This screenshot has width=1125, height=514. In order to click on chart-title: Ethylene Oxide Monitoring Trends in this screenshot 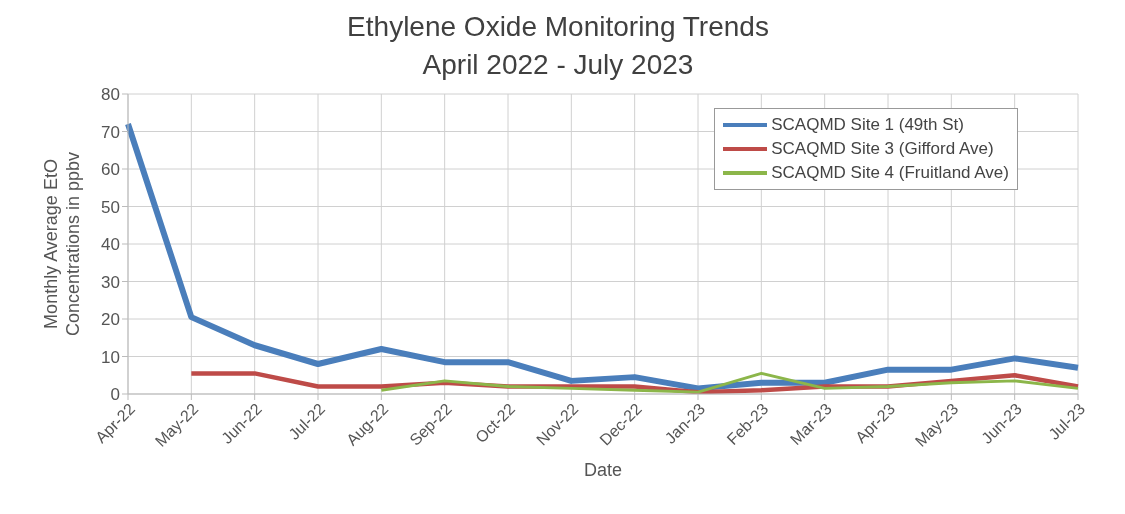, I will do `click(558, 27)`.